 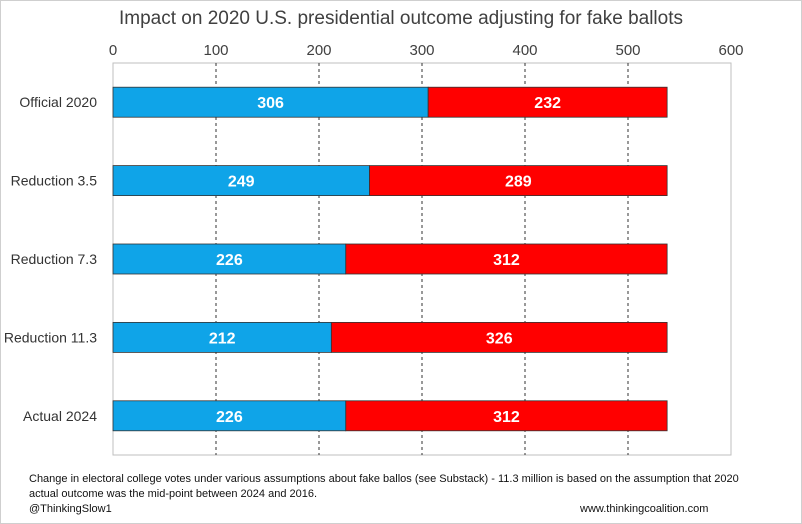 I want to click on data-label: 249, so click(x=241, y=182).